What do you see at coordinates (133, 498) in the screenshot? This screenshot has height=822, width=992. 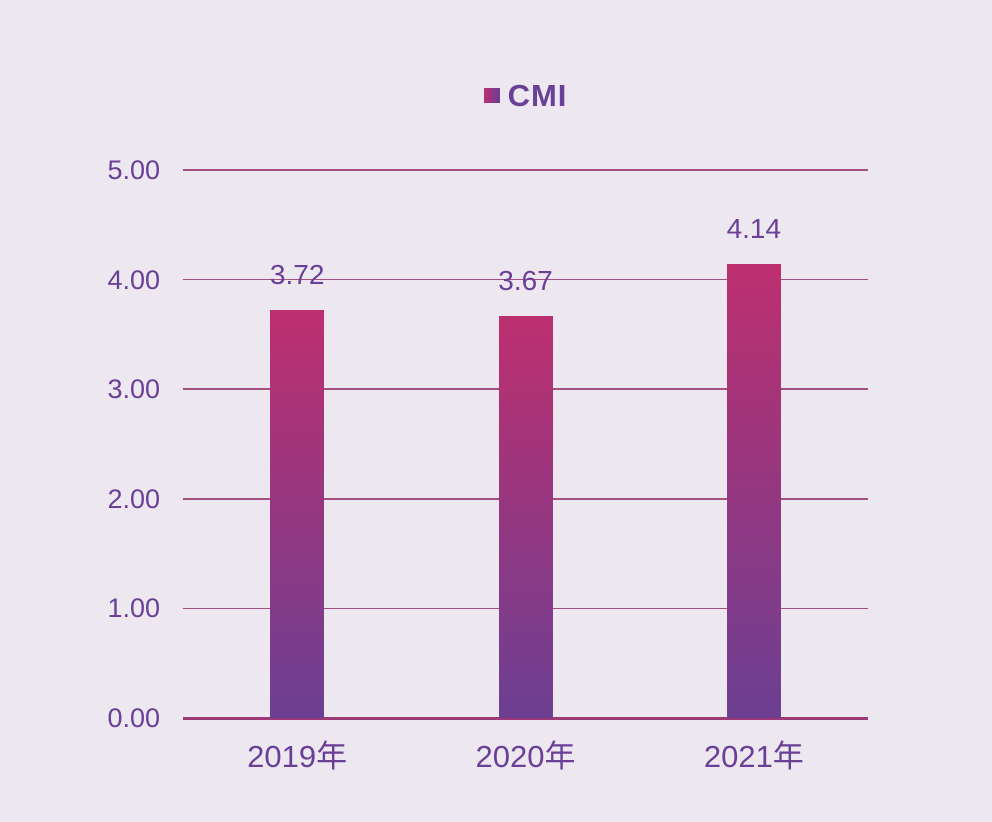 I see `y-tick-label: 2.00` at bounding box center [133, 498].